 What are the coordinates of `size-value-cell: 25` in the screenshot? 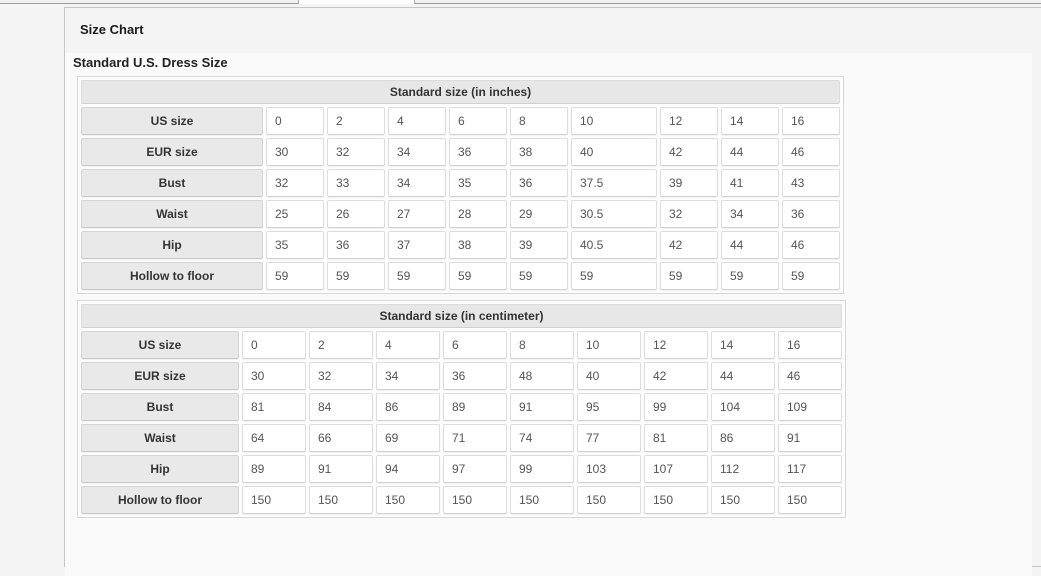 It's located at (295, 214).